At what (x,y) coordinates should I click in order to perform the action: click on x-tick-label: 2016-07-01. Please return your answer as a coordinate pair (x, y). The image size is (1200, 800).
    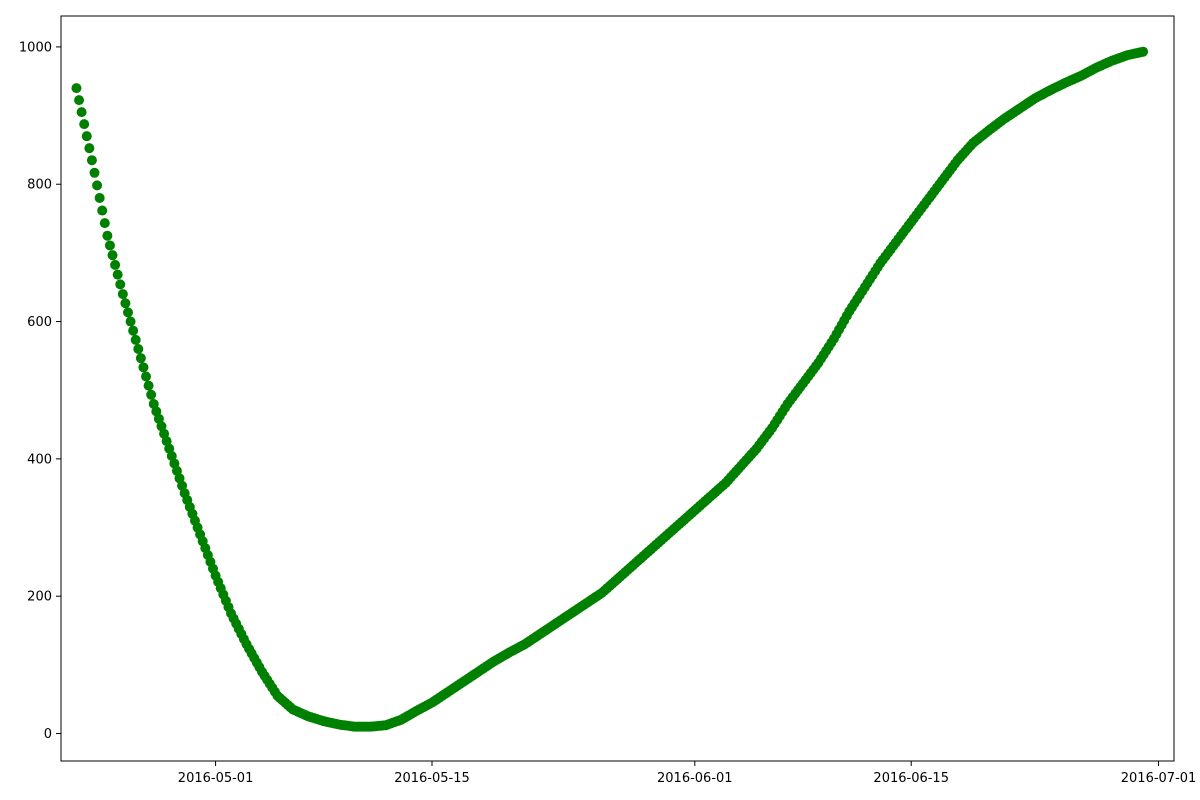
    Looking at the image, I should click on (1159, 778).